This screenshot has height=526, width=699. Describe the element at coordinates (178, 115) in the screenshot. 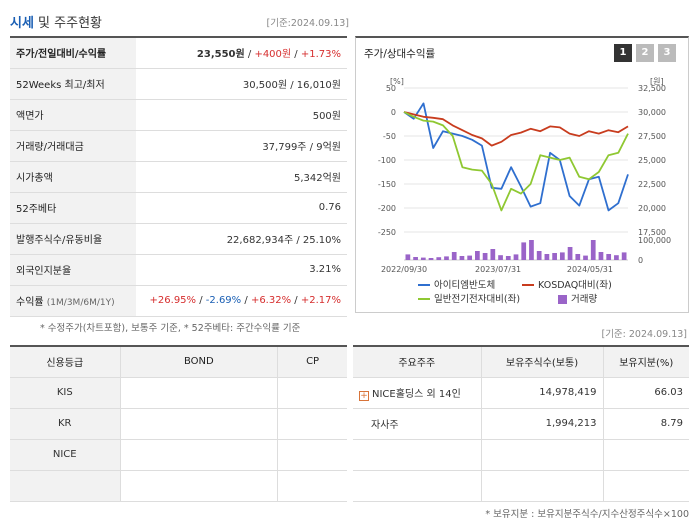

I see `quote-row: 액면가 500원` at that location.